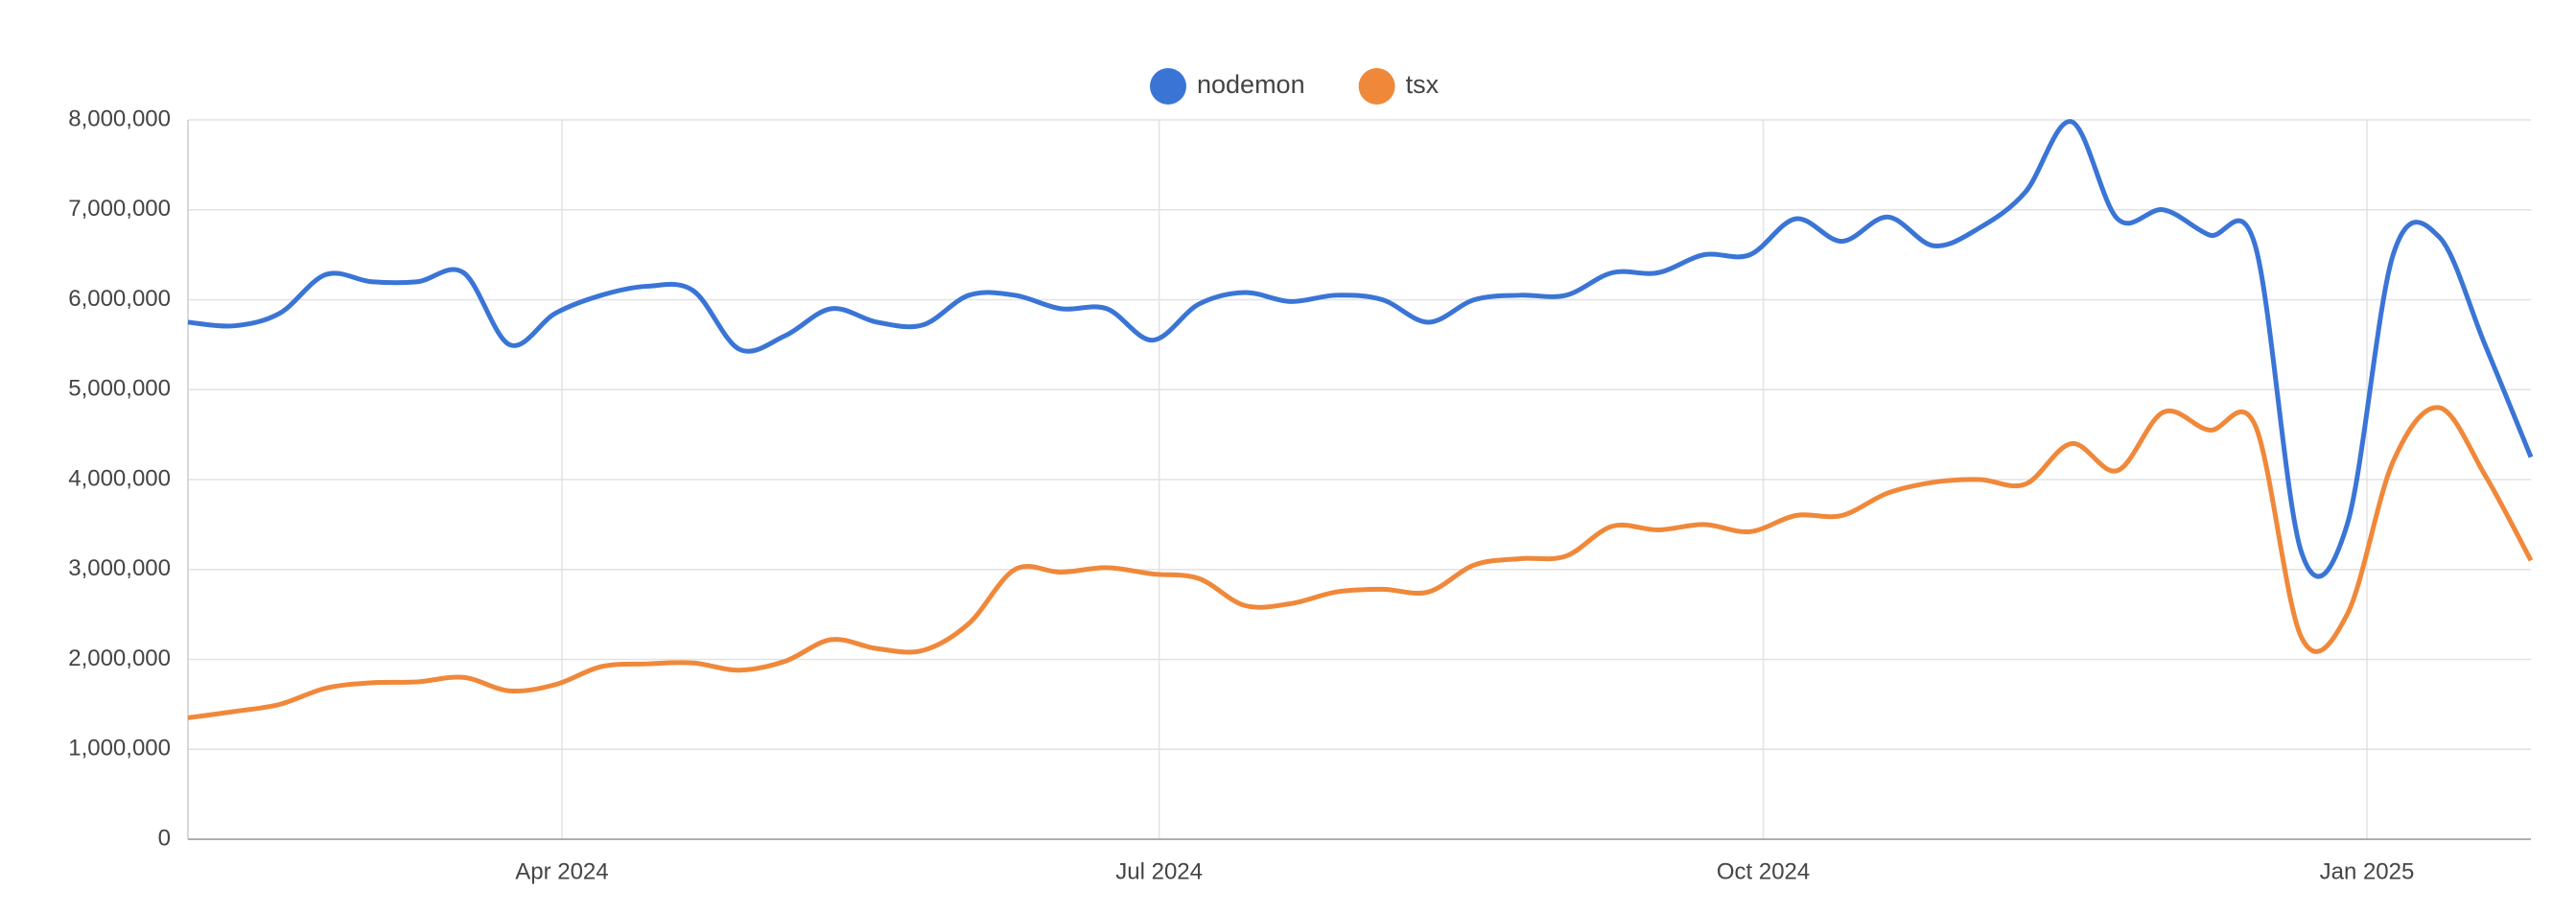  Describe the element at coordinates (119, 478) in the screenshot. I see `y-tick-label: 4,000,000` at that location.